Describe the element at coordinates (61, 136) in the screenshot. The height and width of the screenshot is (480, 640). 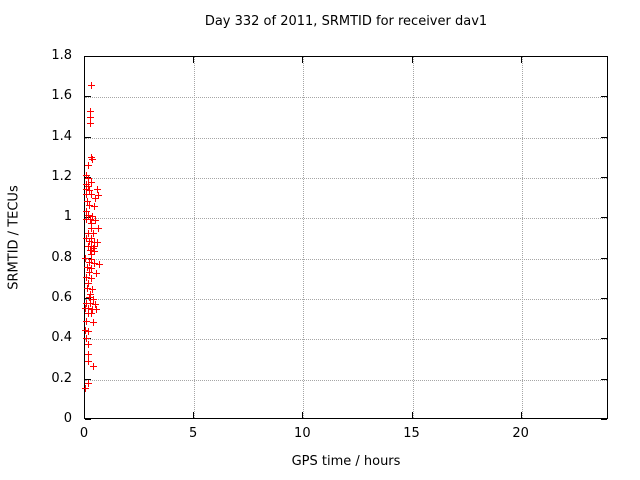
I see `y-tick-label: 1.4` at that location.